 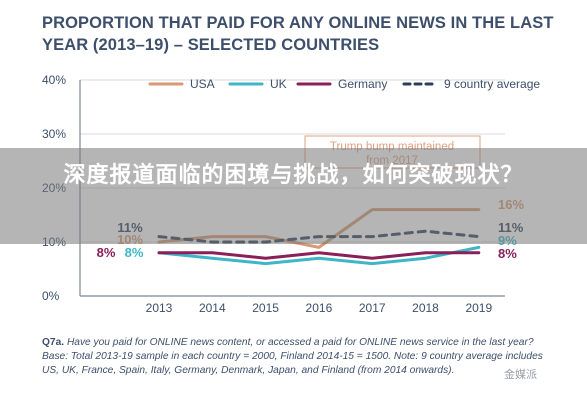 I want to click on x-tick-label: 2018, so click(x=425, y=308).